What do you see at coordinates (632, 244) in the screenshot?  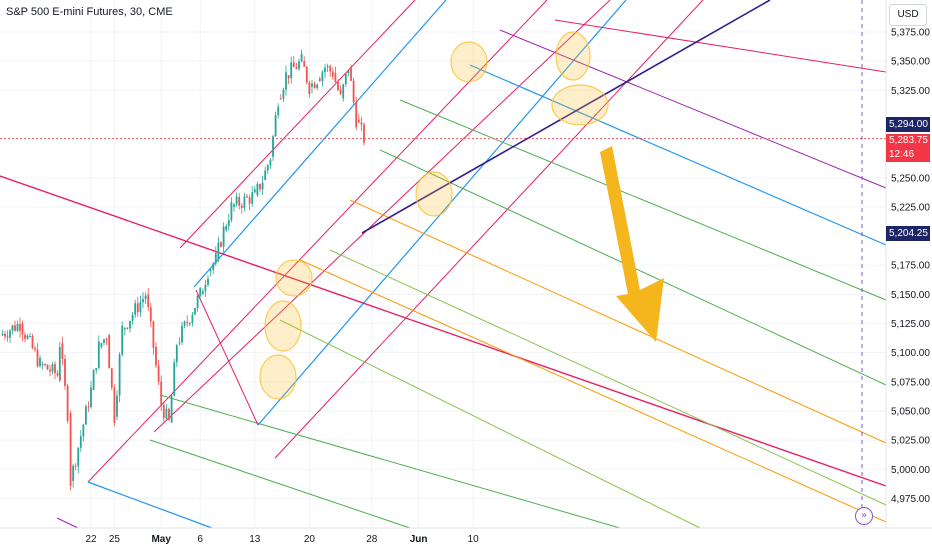 I see `bearish-arrow-icon` at bounding box center [632, 244].